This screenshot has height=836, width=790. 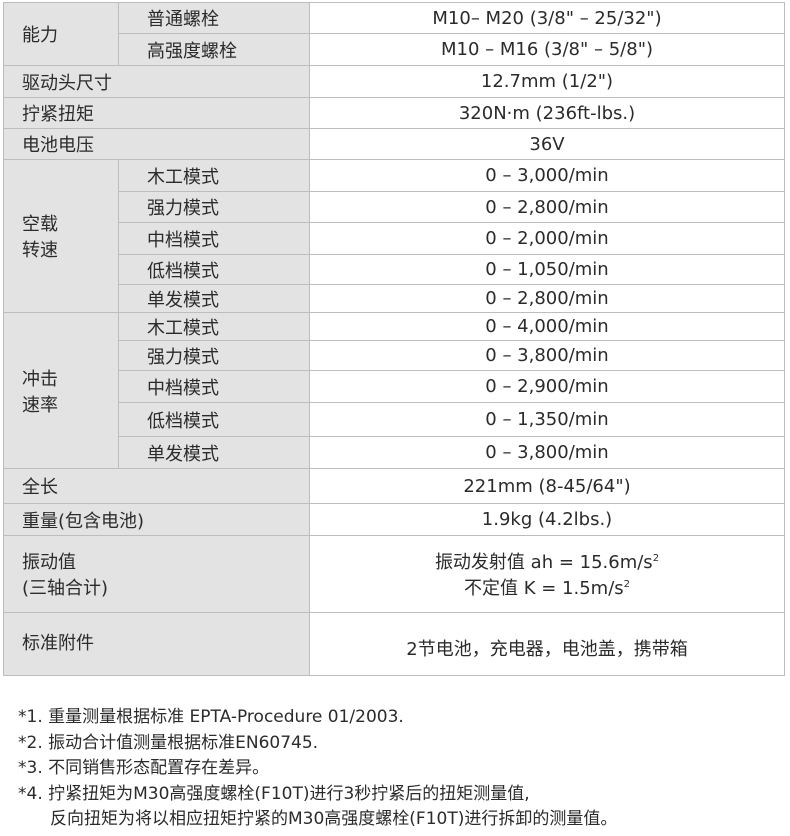 What do you see at coordinates (40, 379) in the screenshot?
I see `label-line: 冲击` at bounding box center [40, 379].